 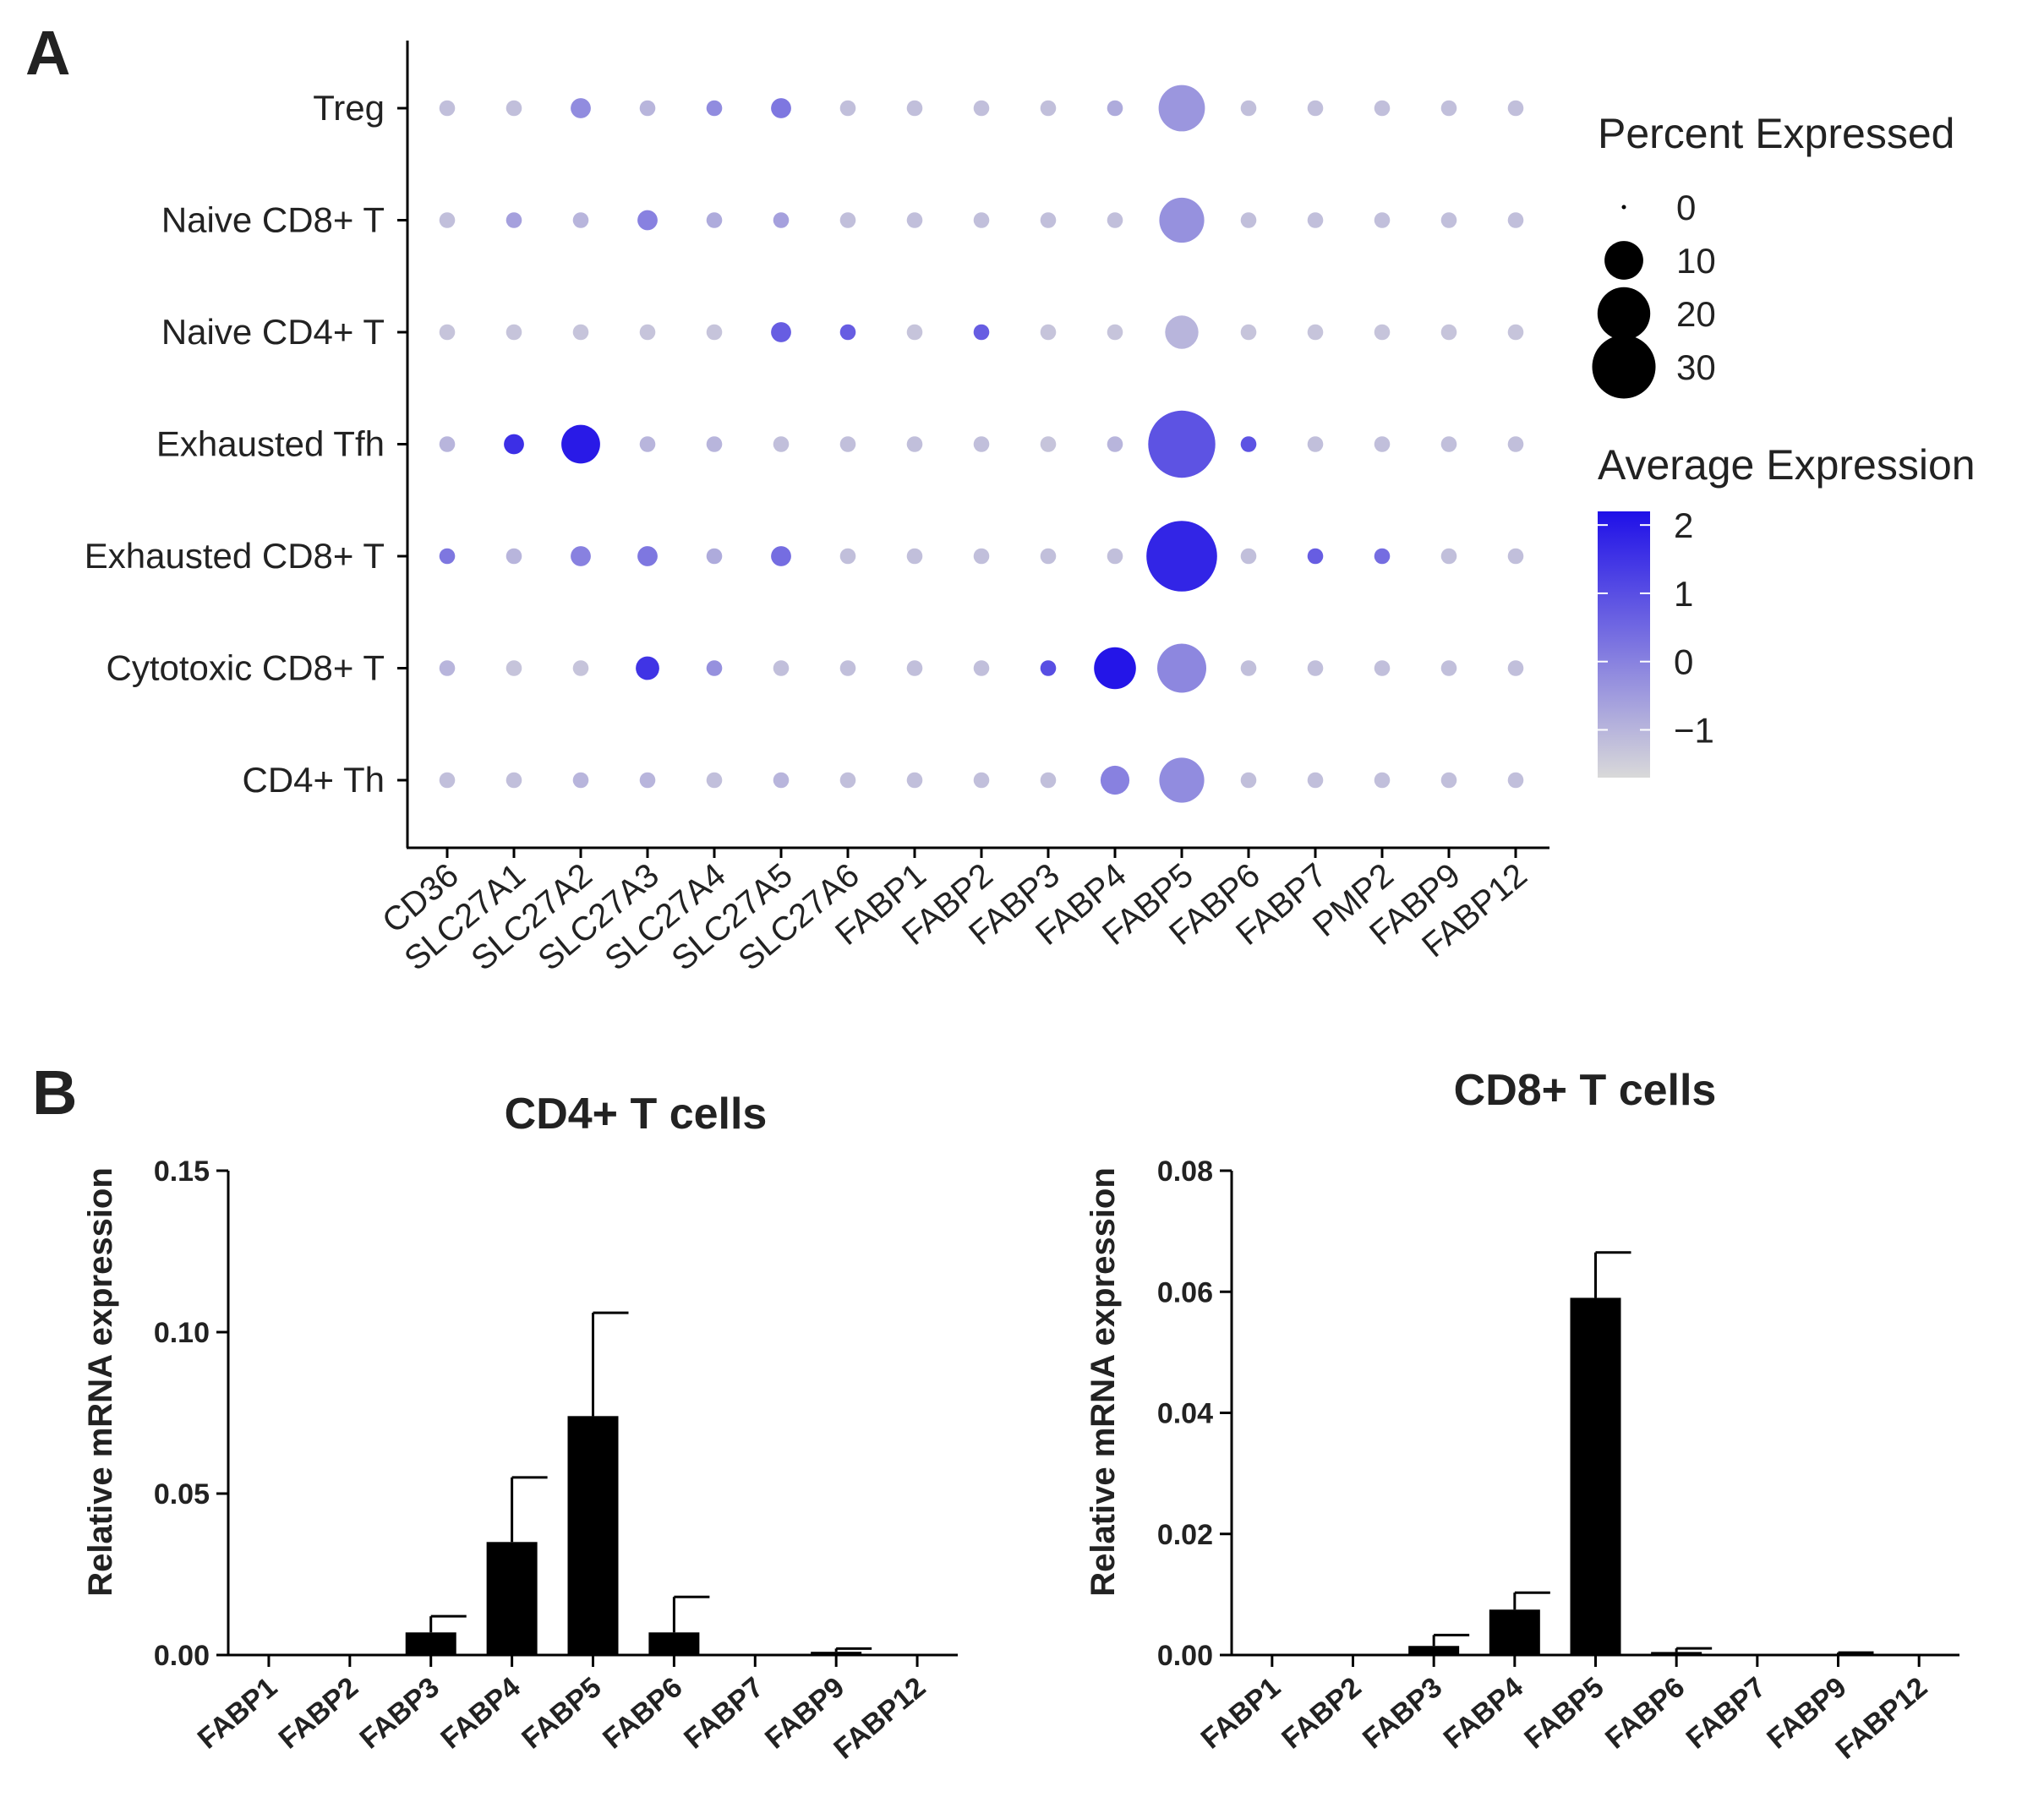 What do you see at coordinates (580, 780) in the screenshot?
I see `dot-cd4-th-slc27a2` at bounding box center [580, 780].